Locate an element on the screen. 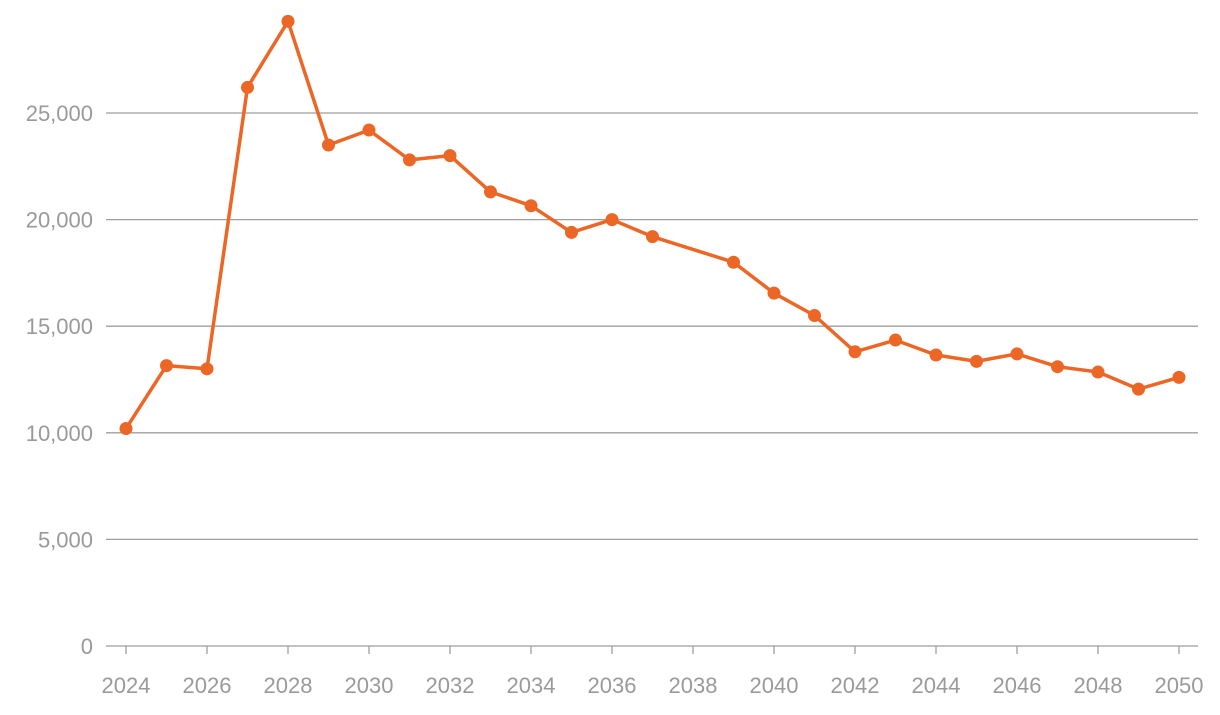 The width and height of the screenshot is (1220, 715). x-tick-label: 2050 is located at coordinates (1179, 685).